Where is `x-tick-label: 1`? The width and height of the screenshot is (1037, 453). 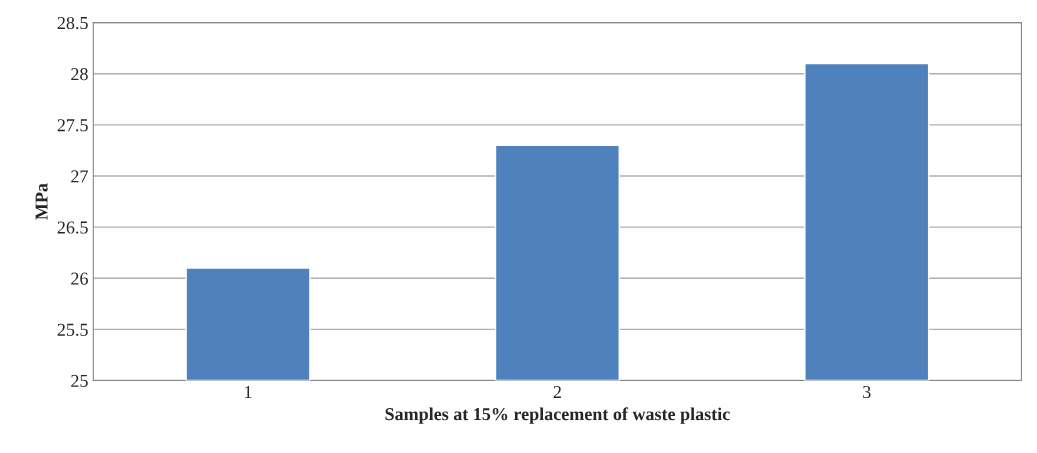
x-tick-label: 1 is located at coordinates (248, 391).